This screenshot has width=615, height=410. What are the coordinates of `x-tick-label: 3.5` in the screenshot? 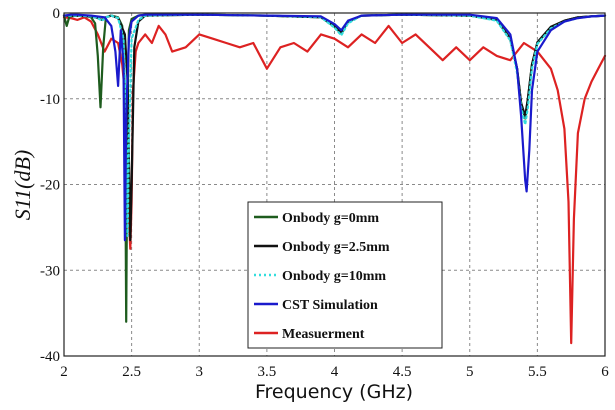 It's located at (267, 372).